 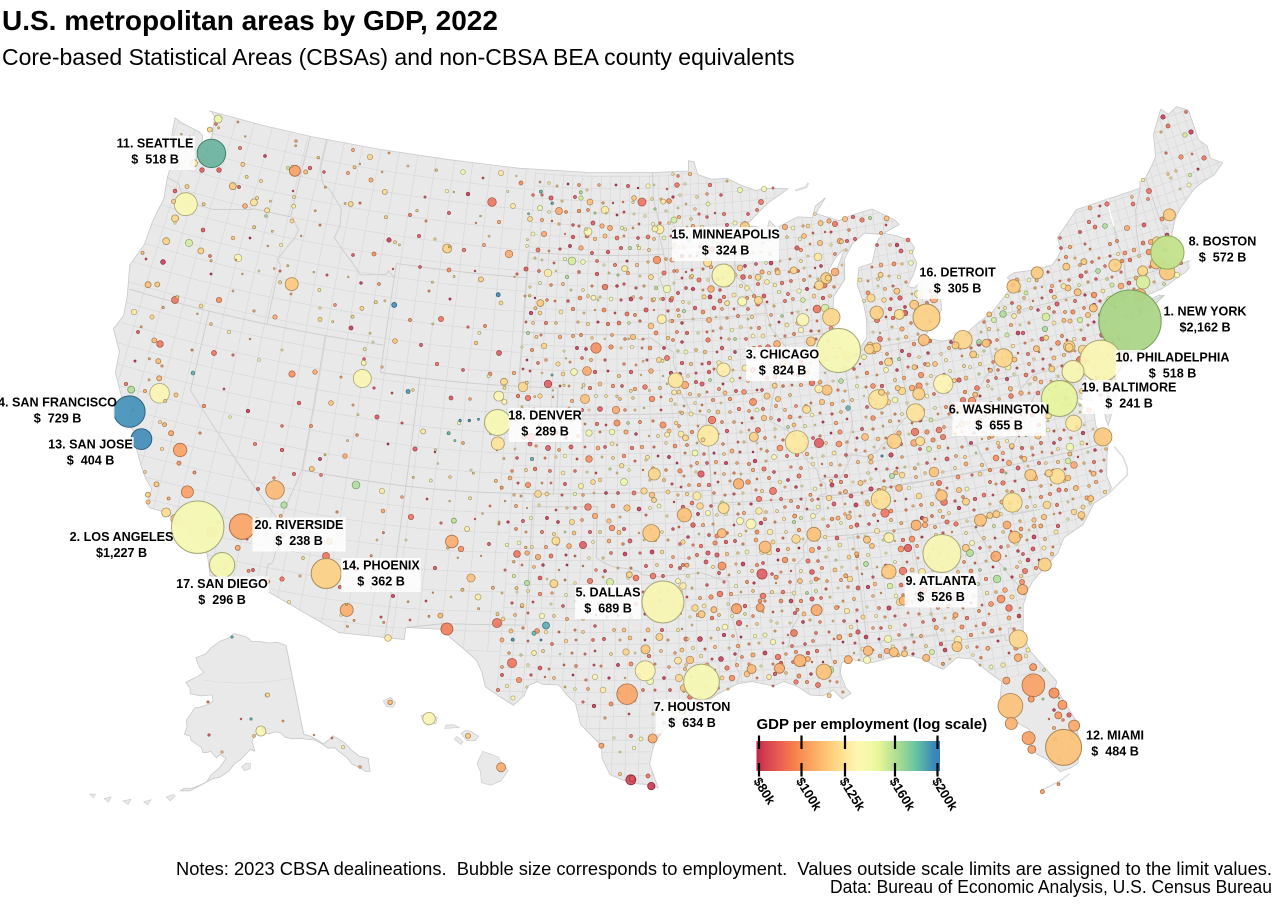 What do you see at coordinates (999, 426) in the screenshot?
I see `svg-text: $ 655 B` at bounding box center [999, 426].